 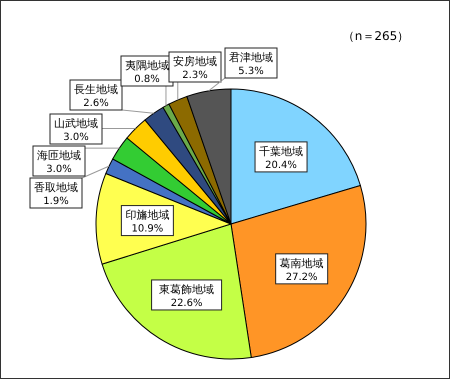 What do you see at coordinates (195, 61) in the screenshot?
I see `slice-label: 安房地域` at bounding box center [195, 61].